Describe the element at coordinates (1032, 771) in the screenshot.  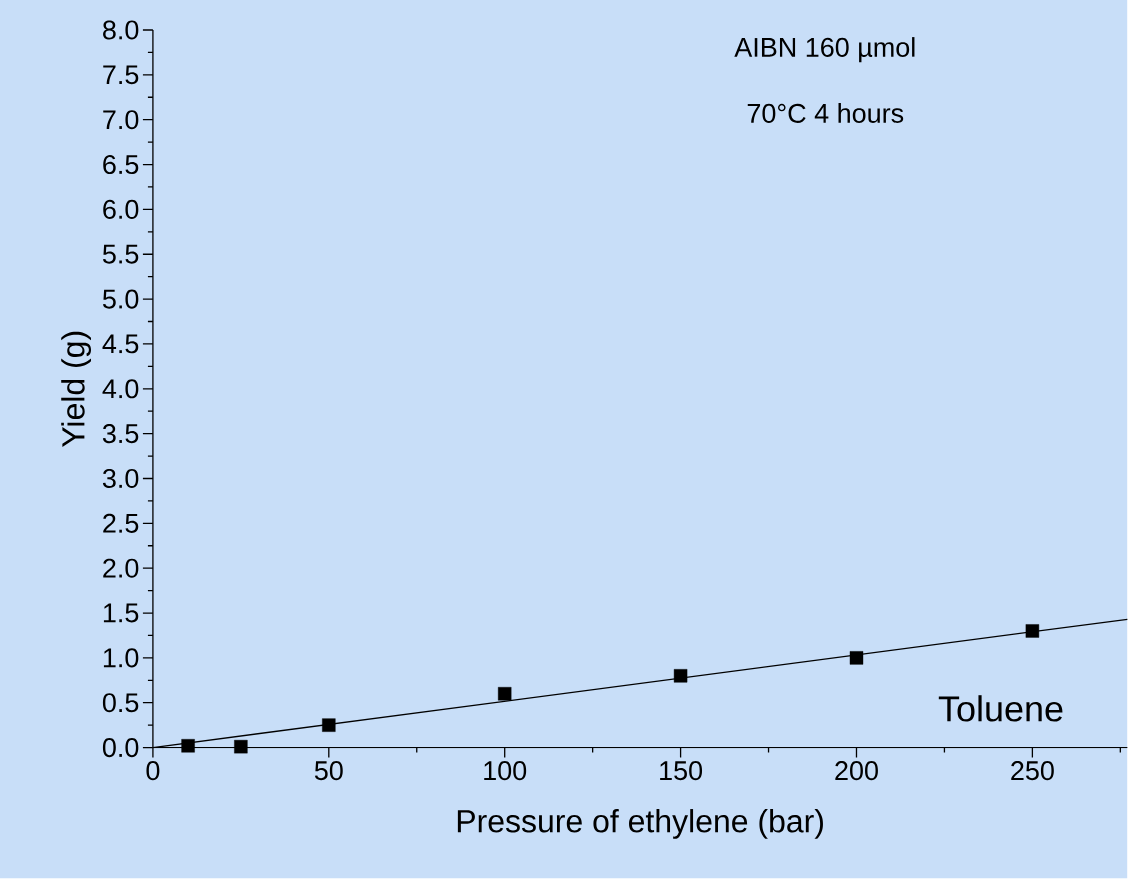
I see `x-tick-label: 250` at that location.